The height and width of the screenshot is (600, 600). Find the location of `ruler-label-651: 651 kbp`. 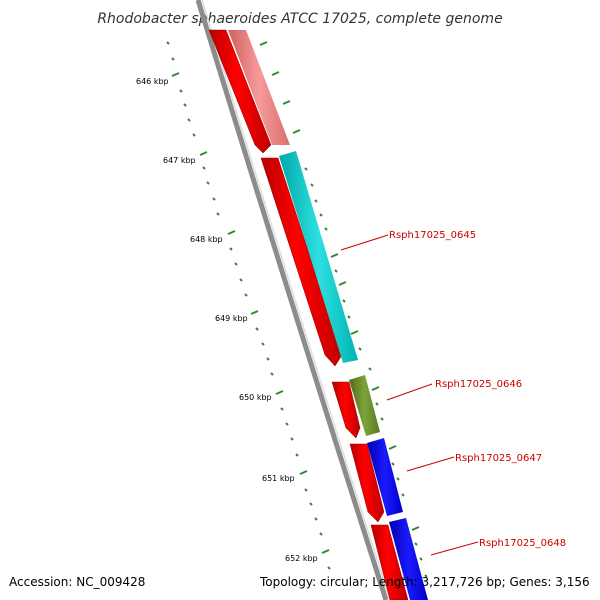

ruler-label-651: 651 kbp is located at coordinates (278, 478).